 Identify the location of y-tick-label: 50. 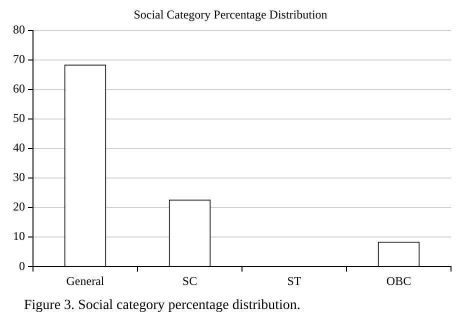
(19, 118).